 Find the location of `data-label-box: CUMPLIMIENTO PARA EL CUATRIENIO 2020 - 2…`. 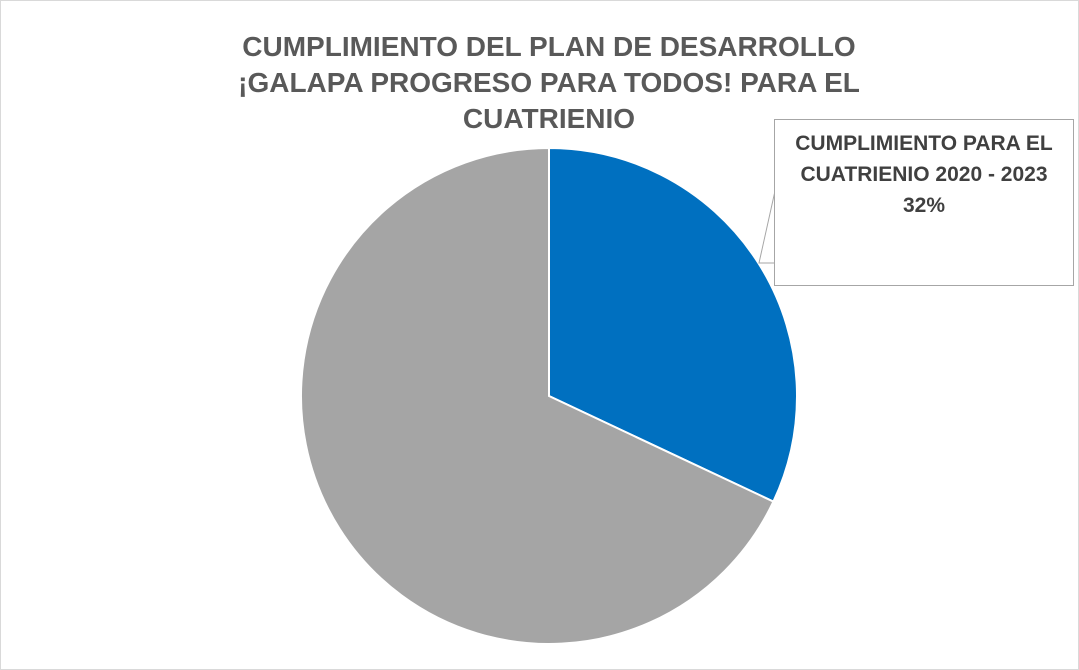

data-label-box: CUMPLIMIENTO PARA EL CUATRIENIO 2020 - 2… is located at coordinates (924, 202).